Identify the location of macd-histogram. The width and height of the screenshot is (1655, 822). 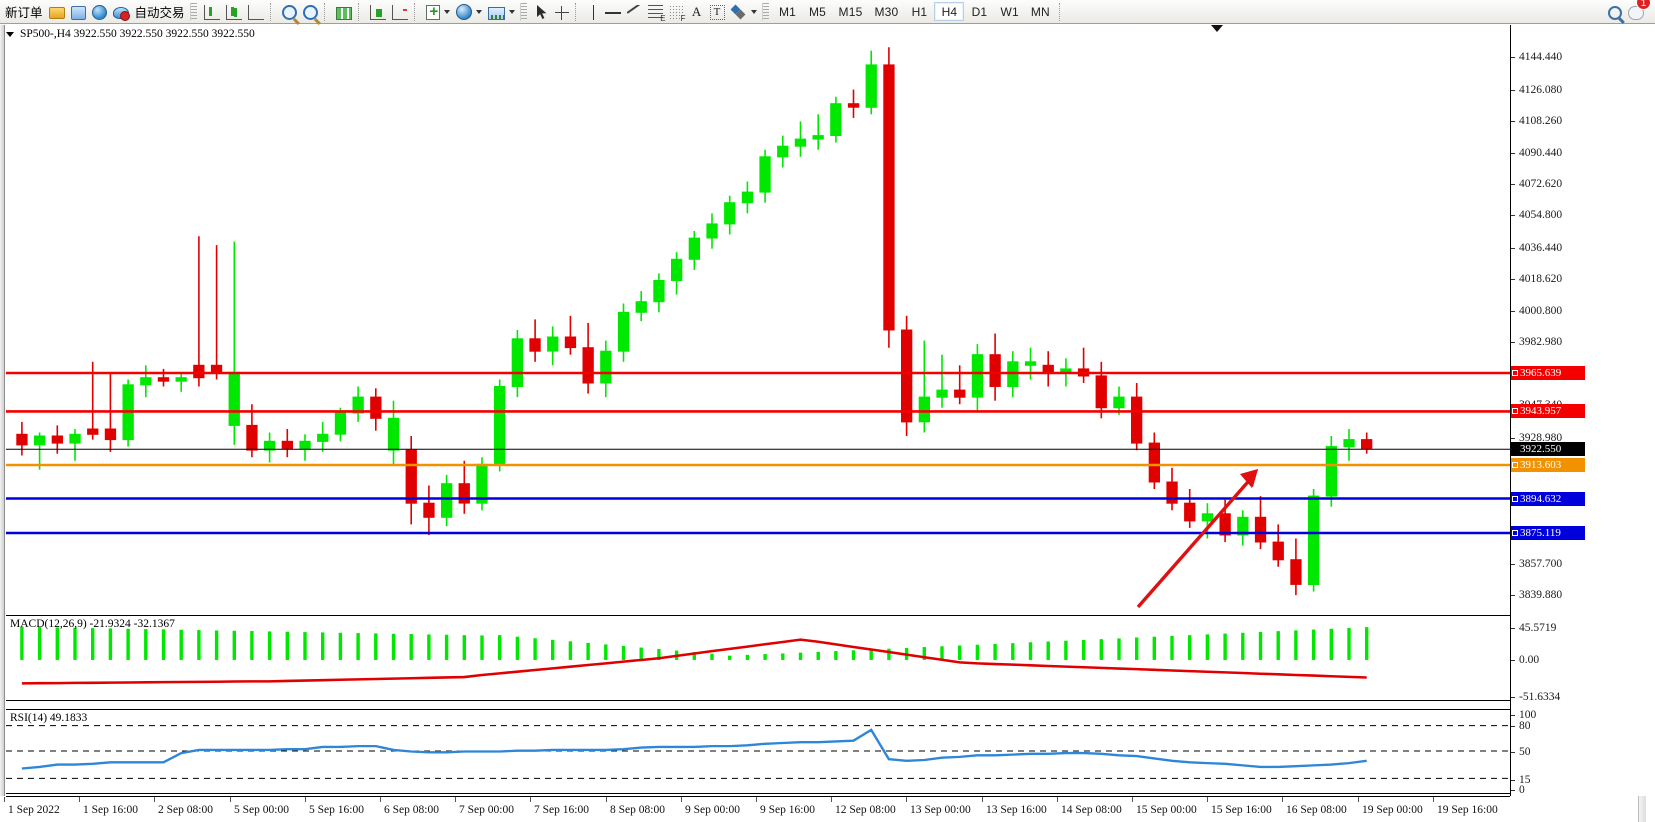
(694, 643).